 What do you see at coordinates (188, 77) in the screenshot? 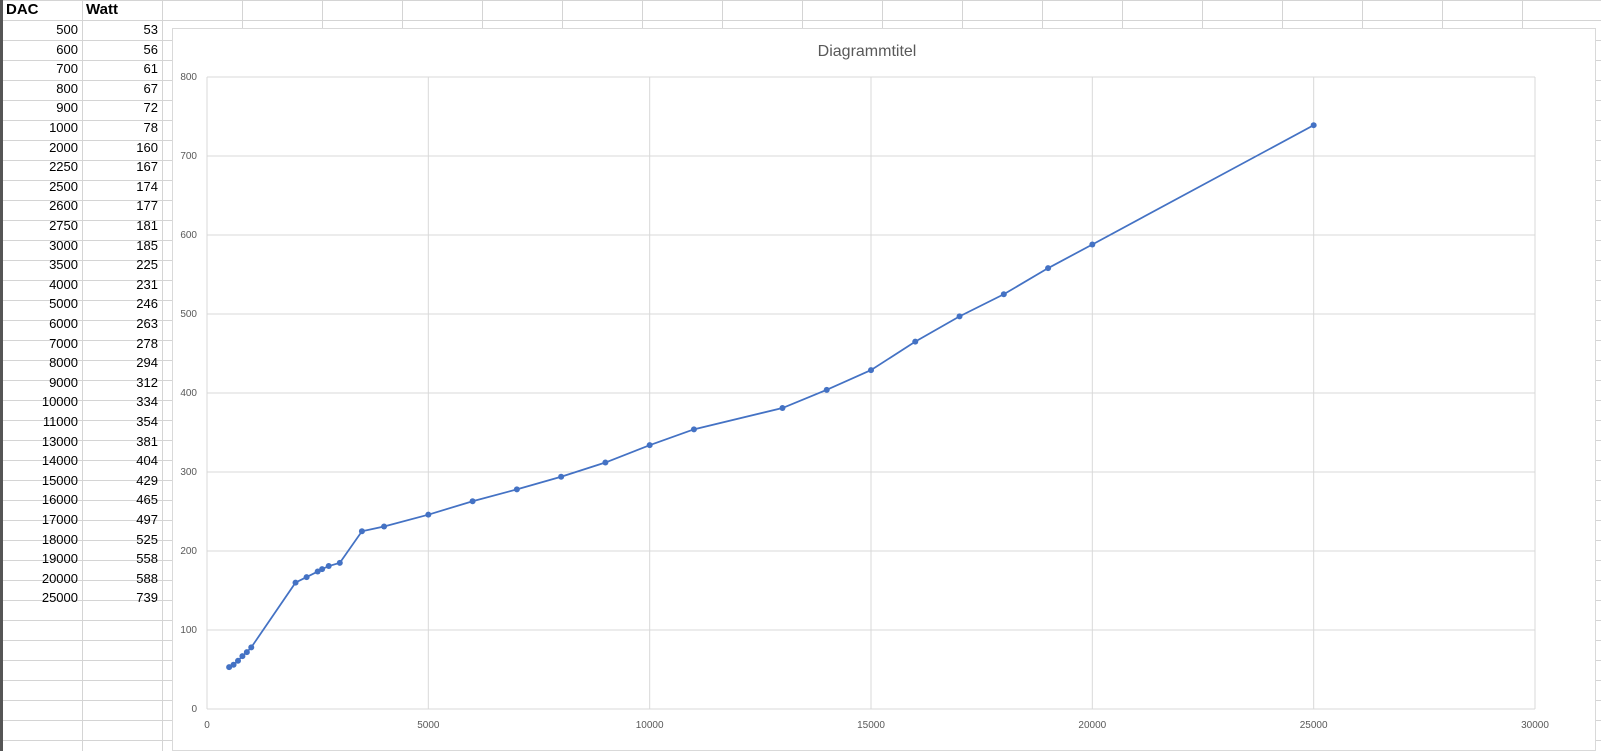
I see `y-tick-label: 800` at bounding box center [188, 77].